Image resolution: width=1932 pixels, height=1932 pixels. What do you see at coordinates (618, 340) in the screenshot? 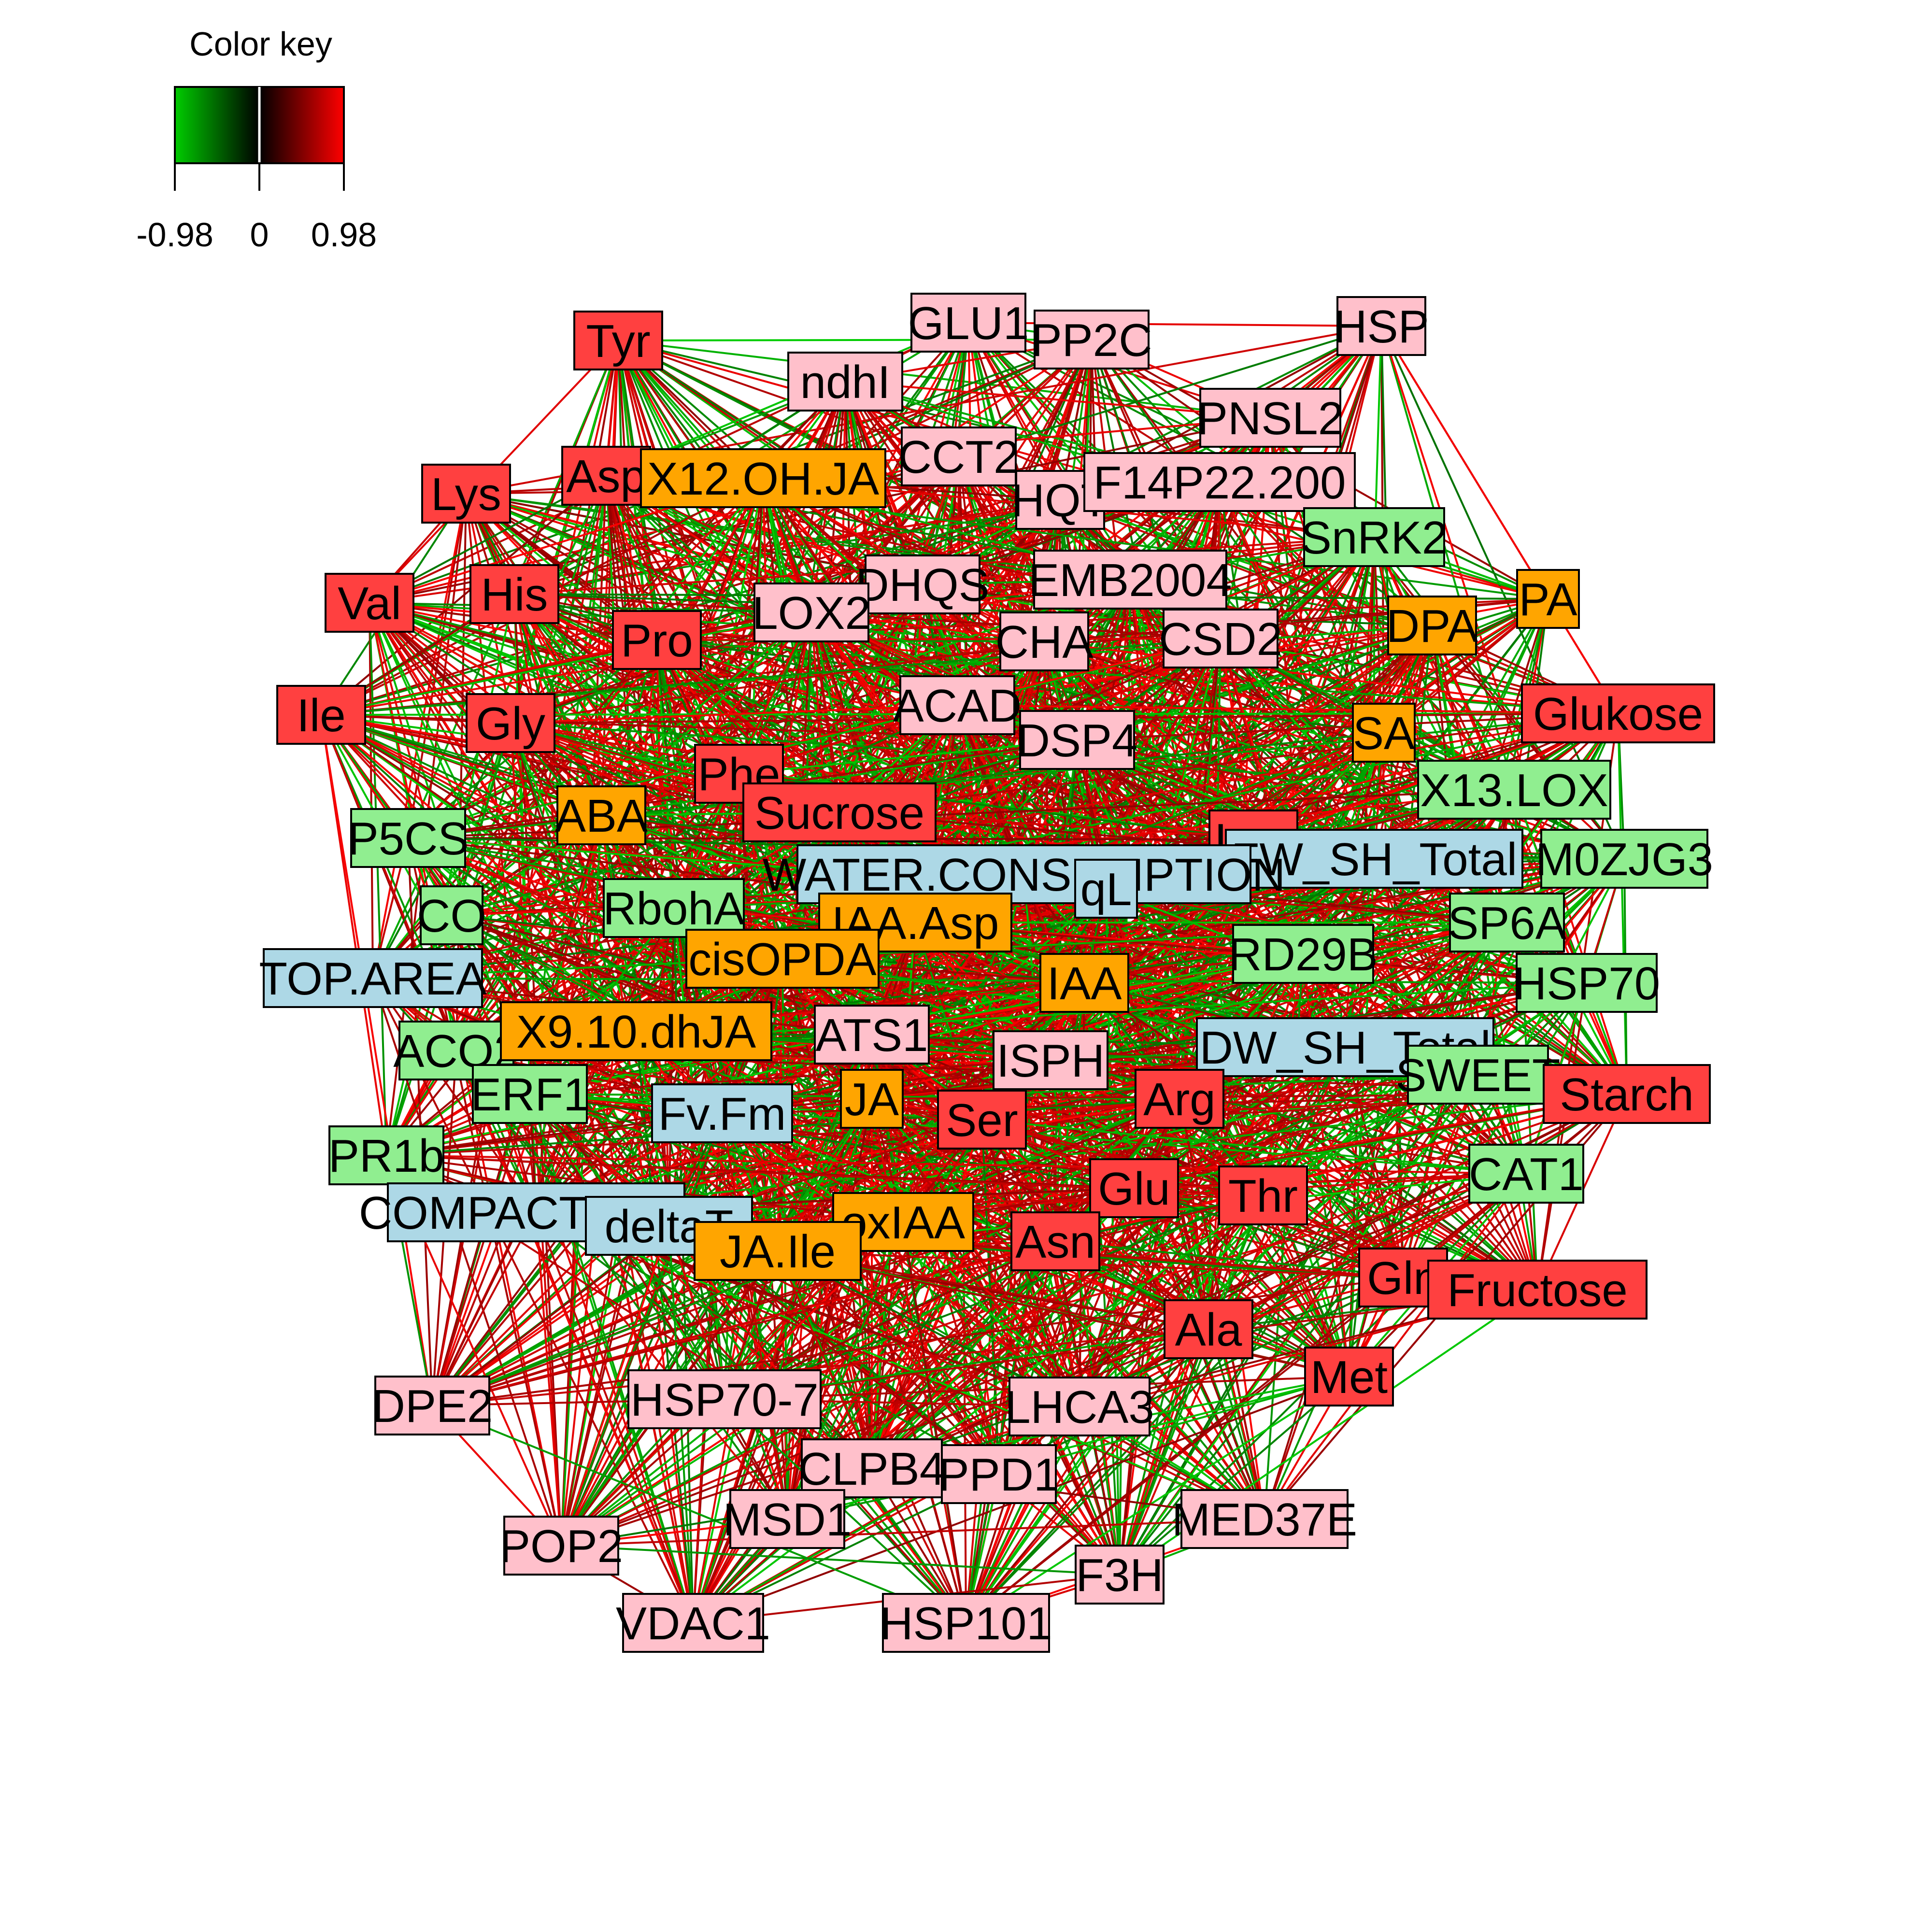
I see `node-tyr: Tyr` at bounding box center [618, 340].